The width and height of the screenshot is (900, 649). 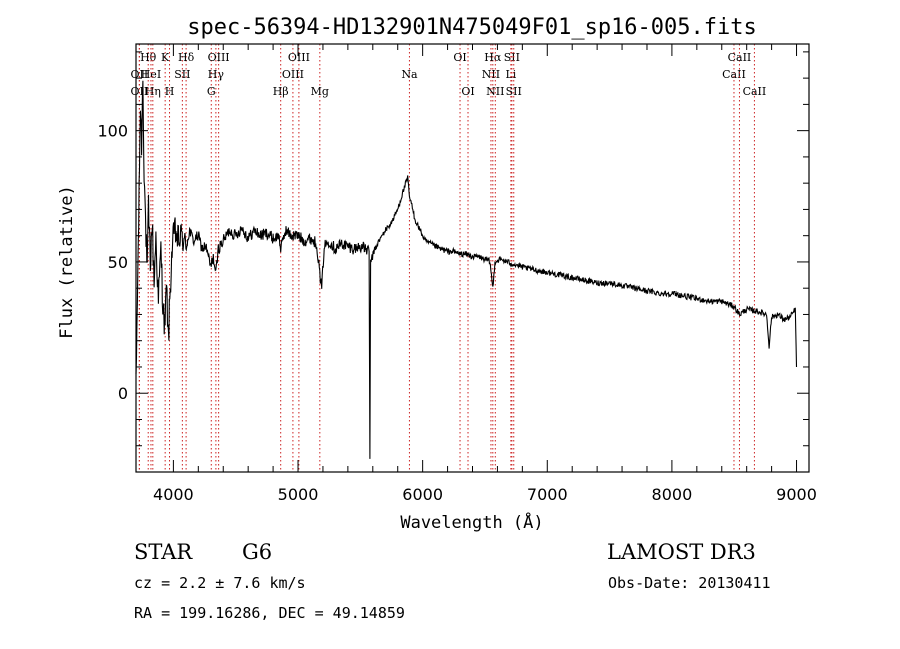 What do you see at coordinates (409, 74) in the screenshot?
I see `line-label-16: Na` at bounding box center [409, 74].